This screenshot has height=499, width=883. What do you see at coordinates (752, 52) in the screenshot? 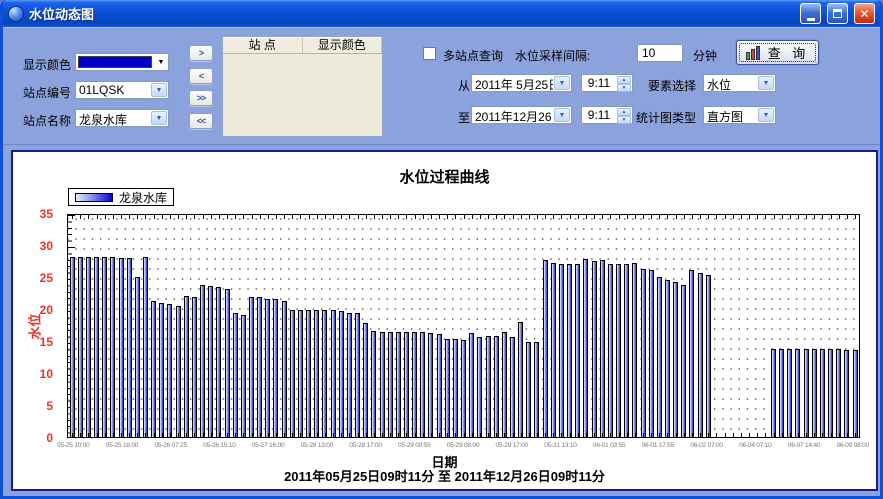
I see `bar-chart-icon` at bounding box center [752, 52].